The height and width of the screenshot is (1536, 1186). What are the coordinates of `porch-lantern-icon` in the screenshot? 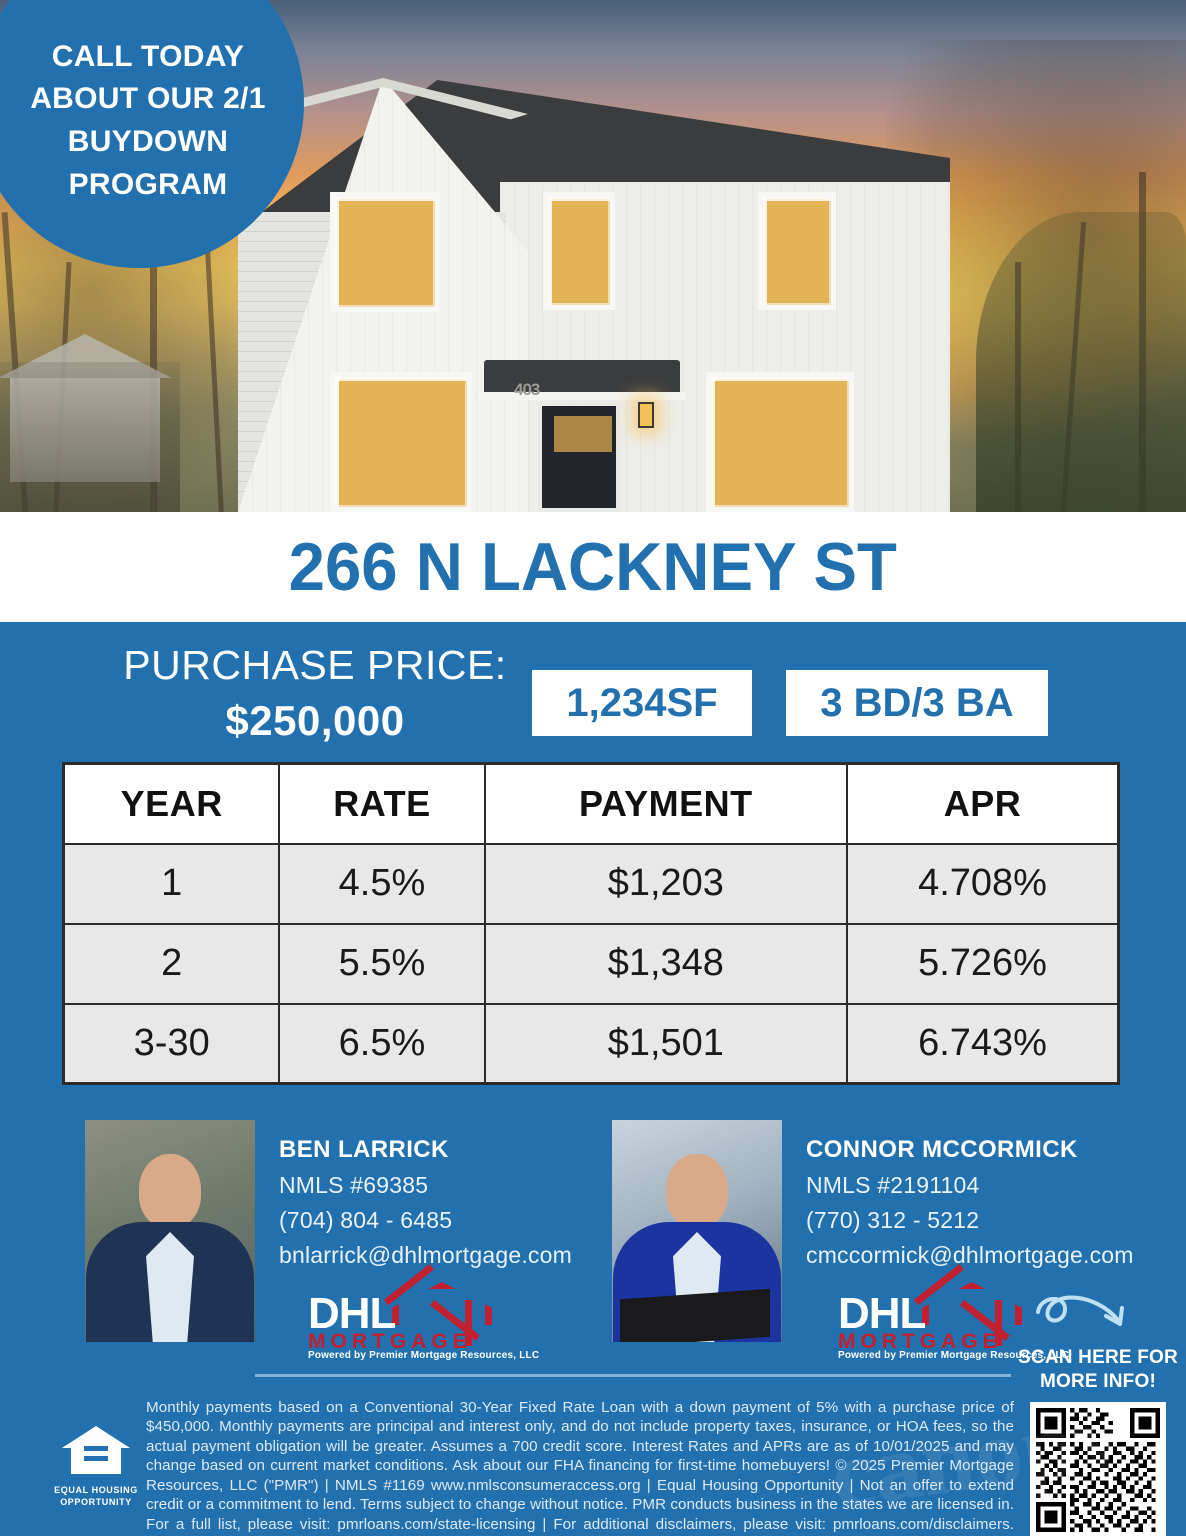 It's located at (646, 415).